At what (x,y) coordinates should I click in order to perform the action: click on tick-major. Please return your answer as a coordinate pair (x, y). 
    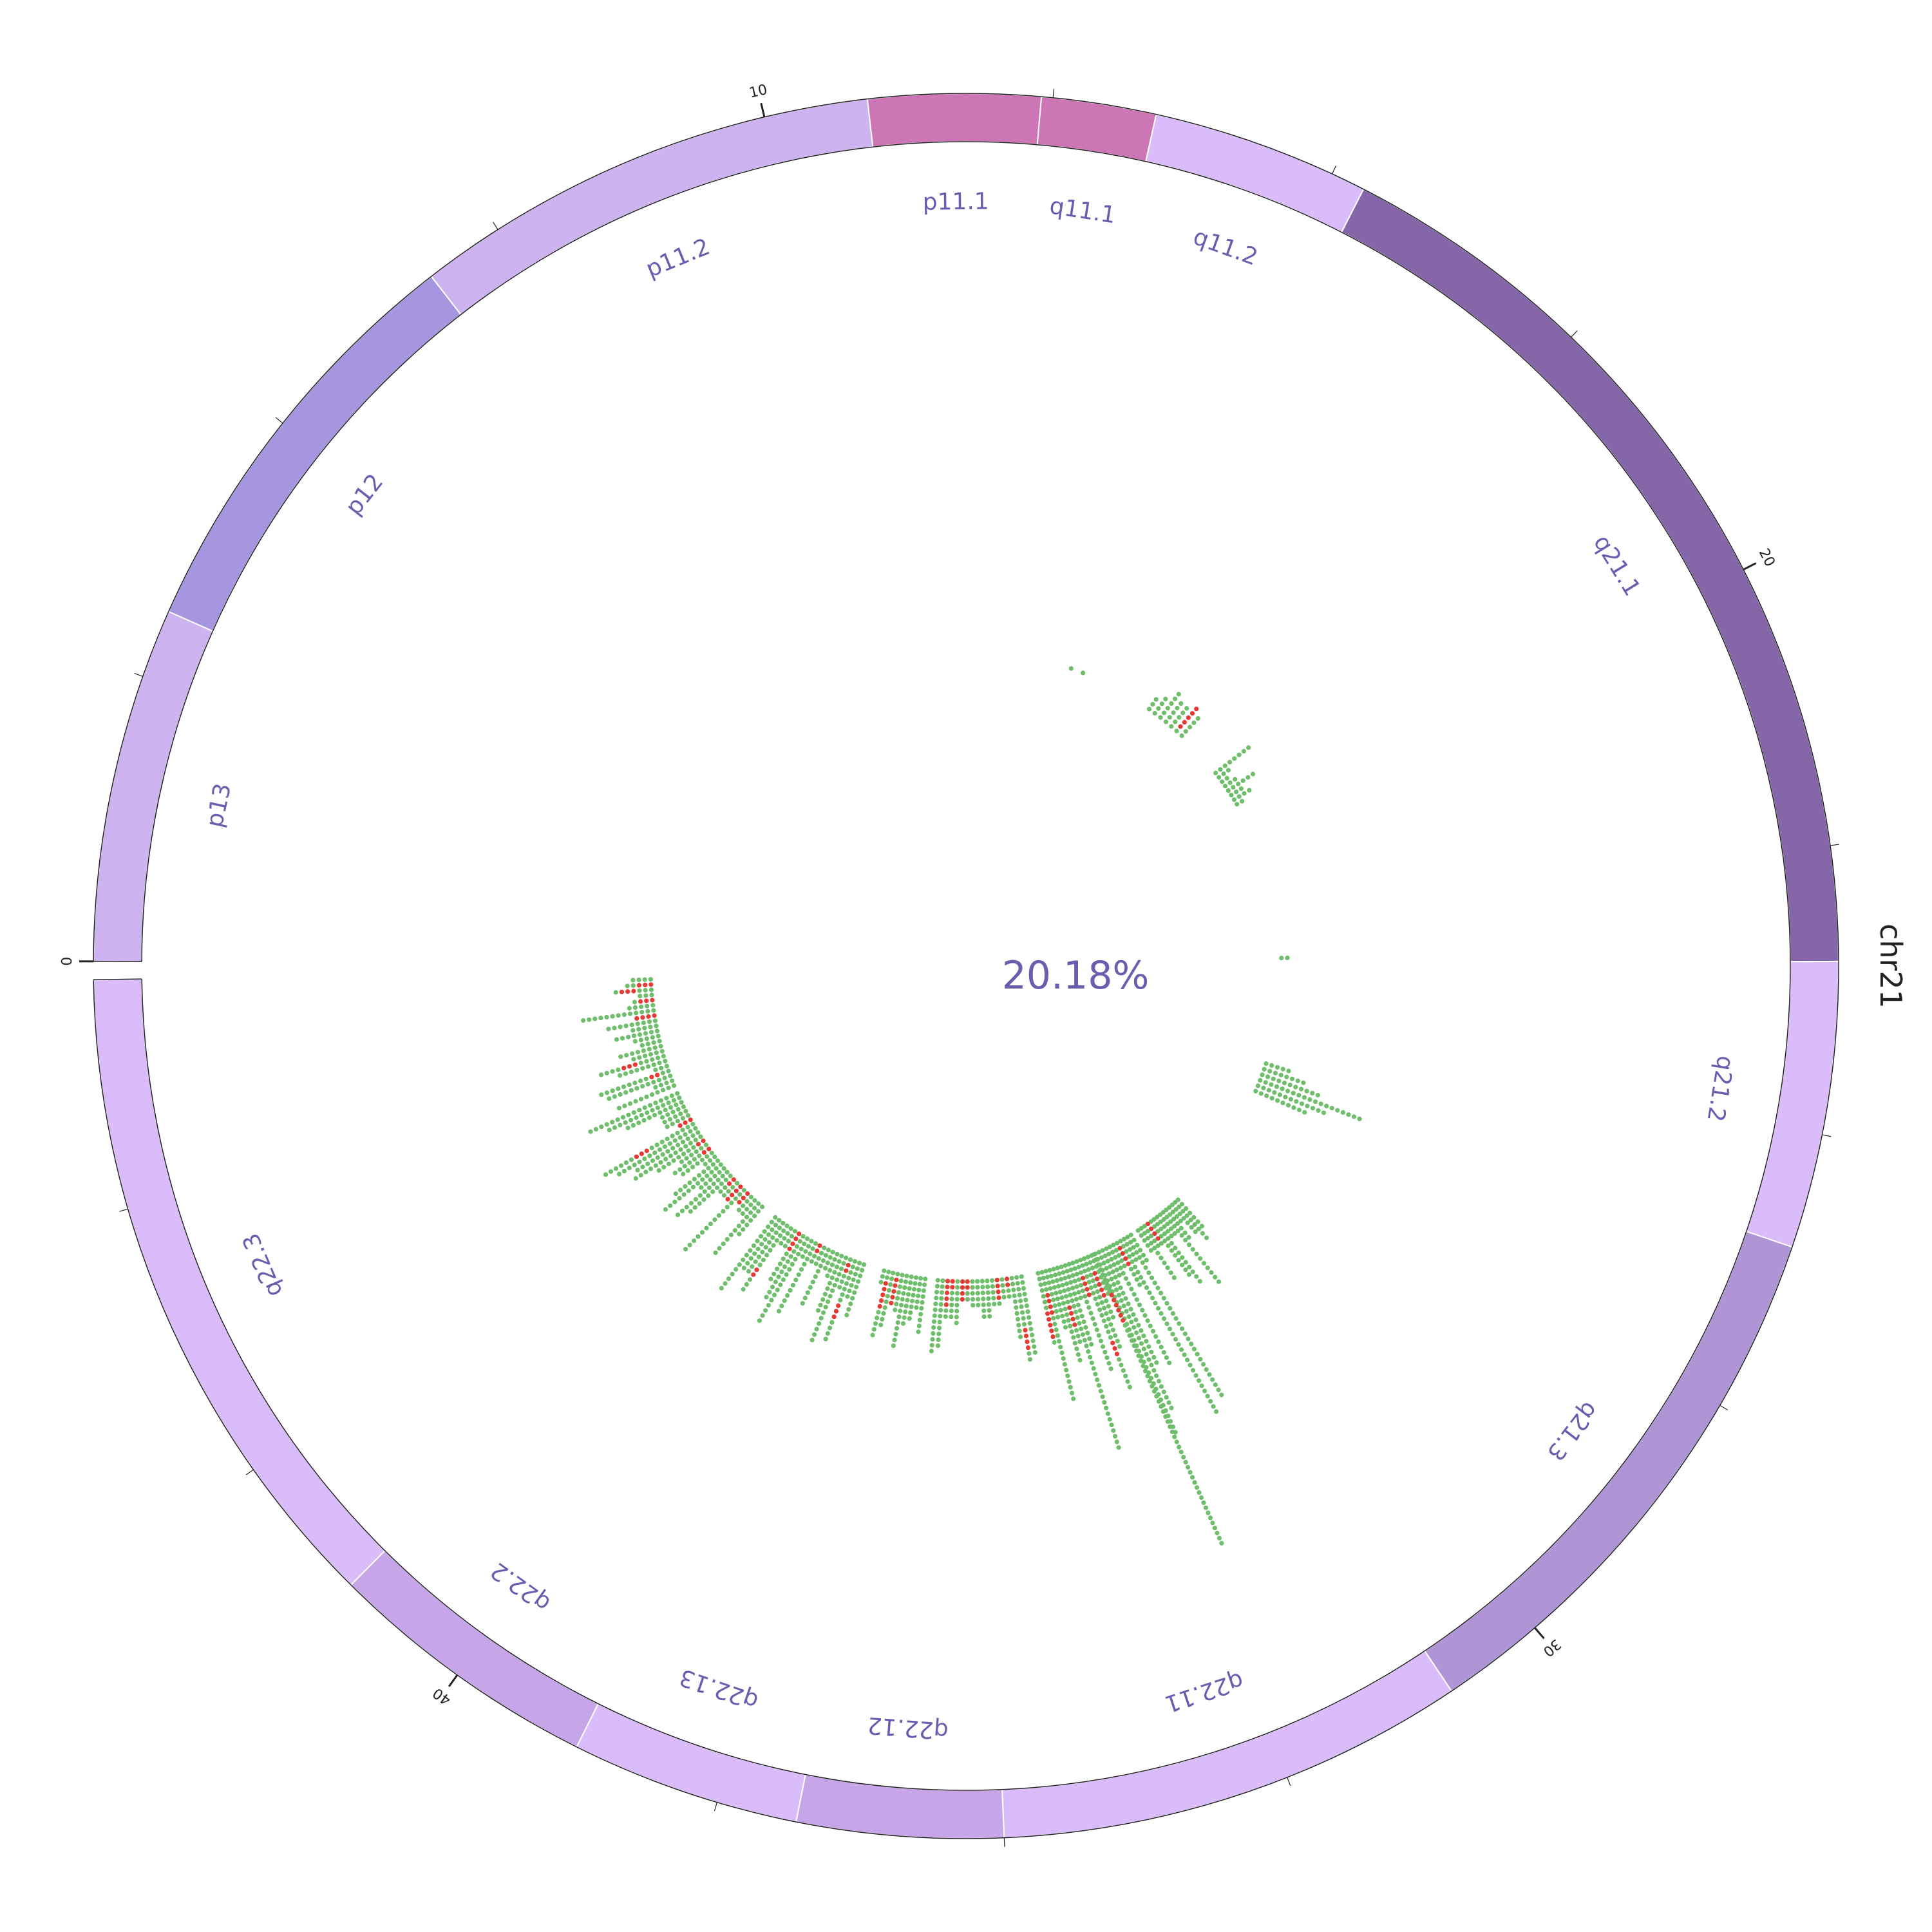
    Looking at the image, I should click on (1750, 566).